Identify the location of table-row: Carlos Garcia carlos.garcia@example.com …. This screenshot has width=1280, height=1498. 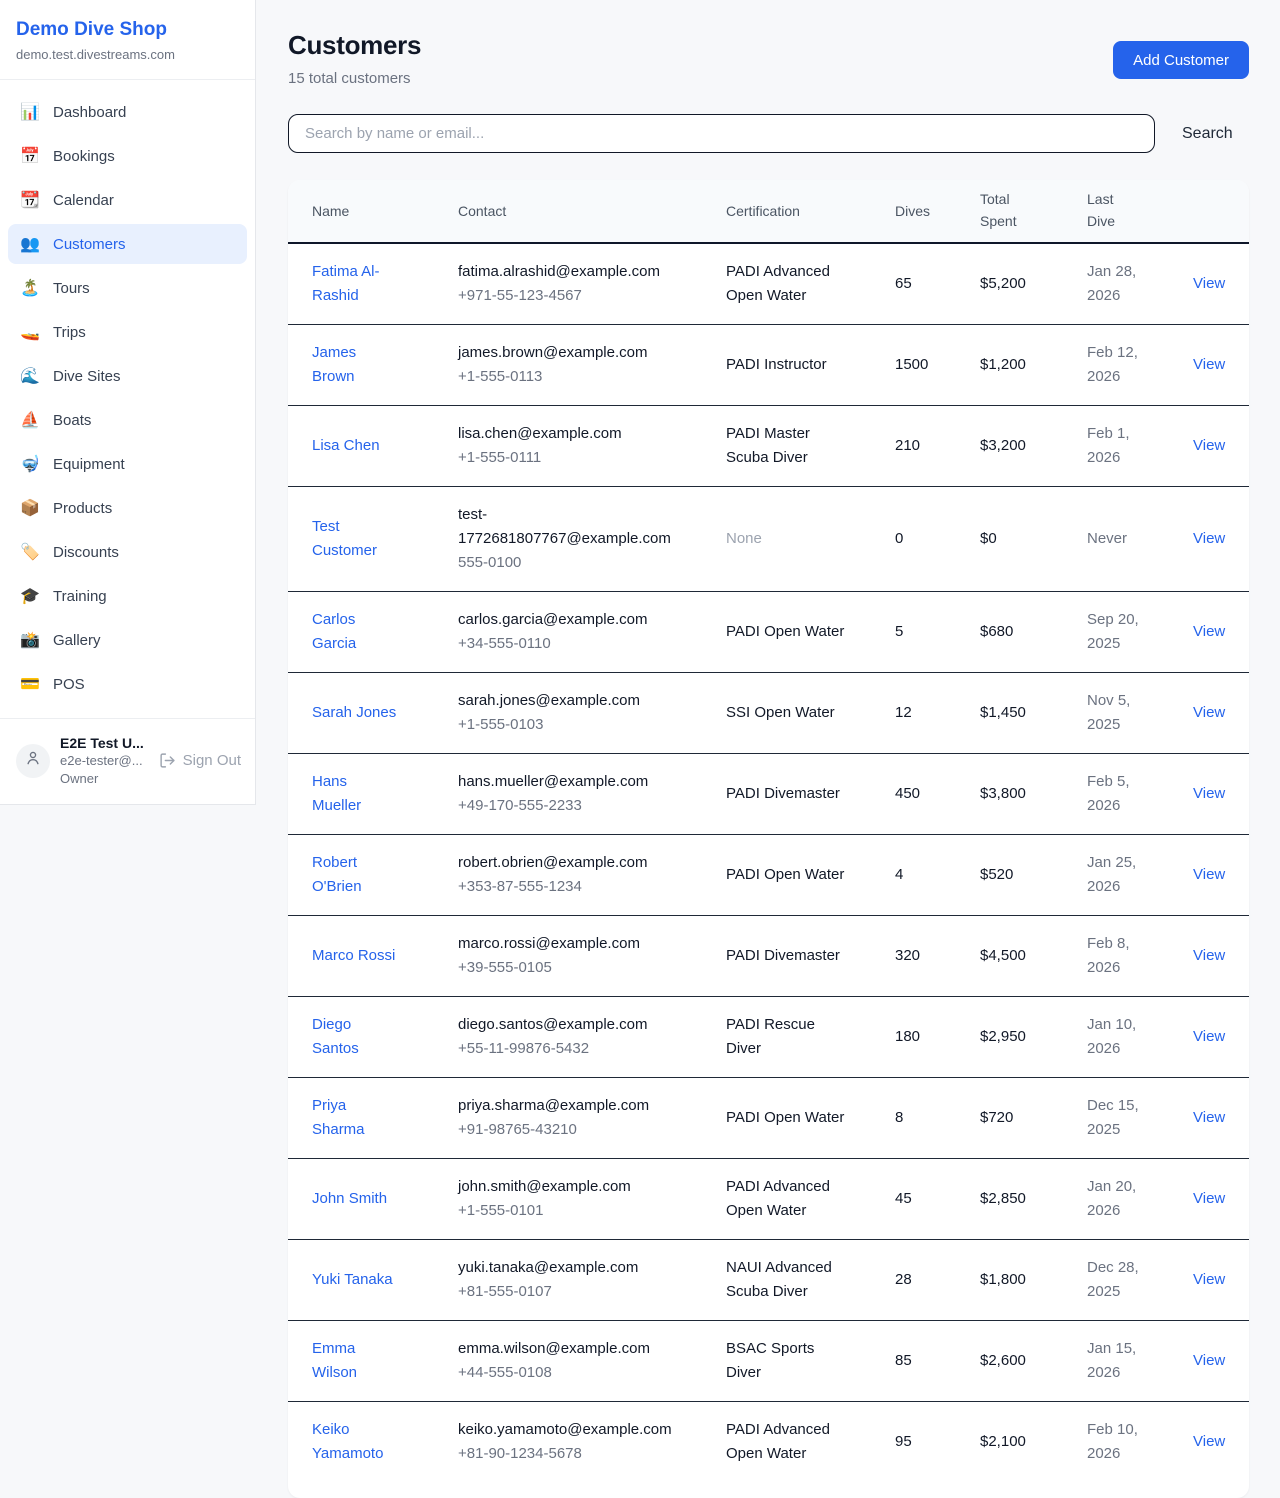
(768, 632).